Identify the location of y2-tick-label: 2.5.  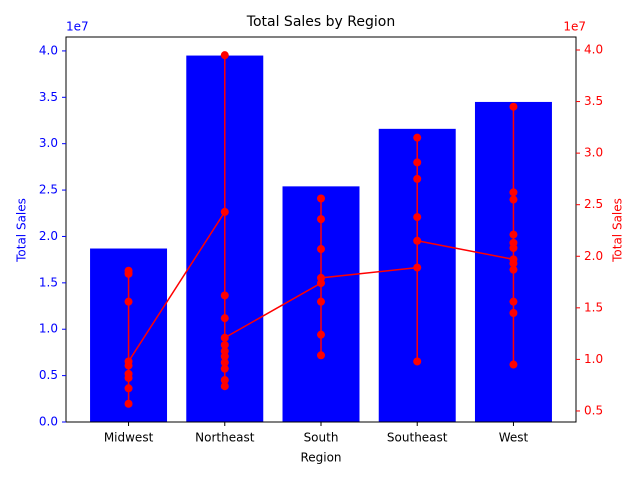
(593, 204).